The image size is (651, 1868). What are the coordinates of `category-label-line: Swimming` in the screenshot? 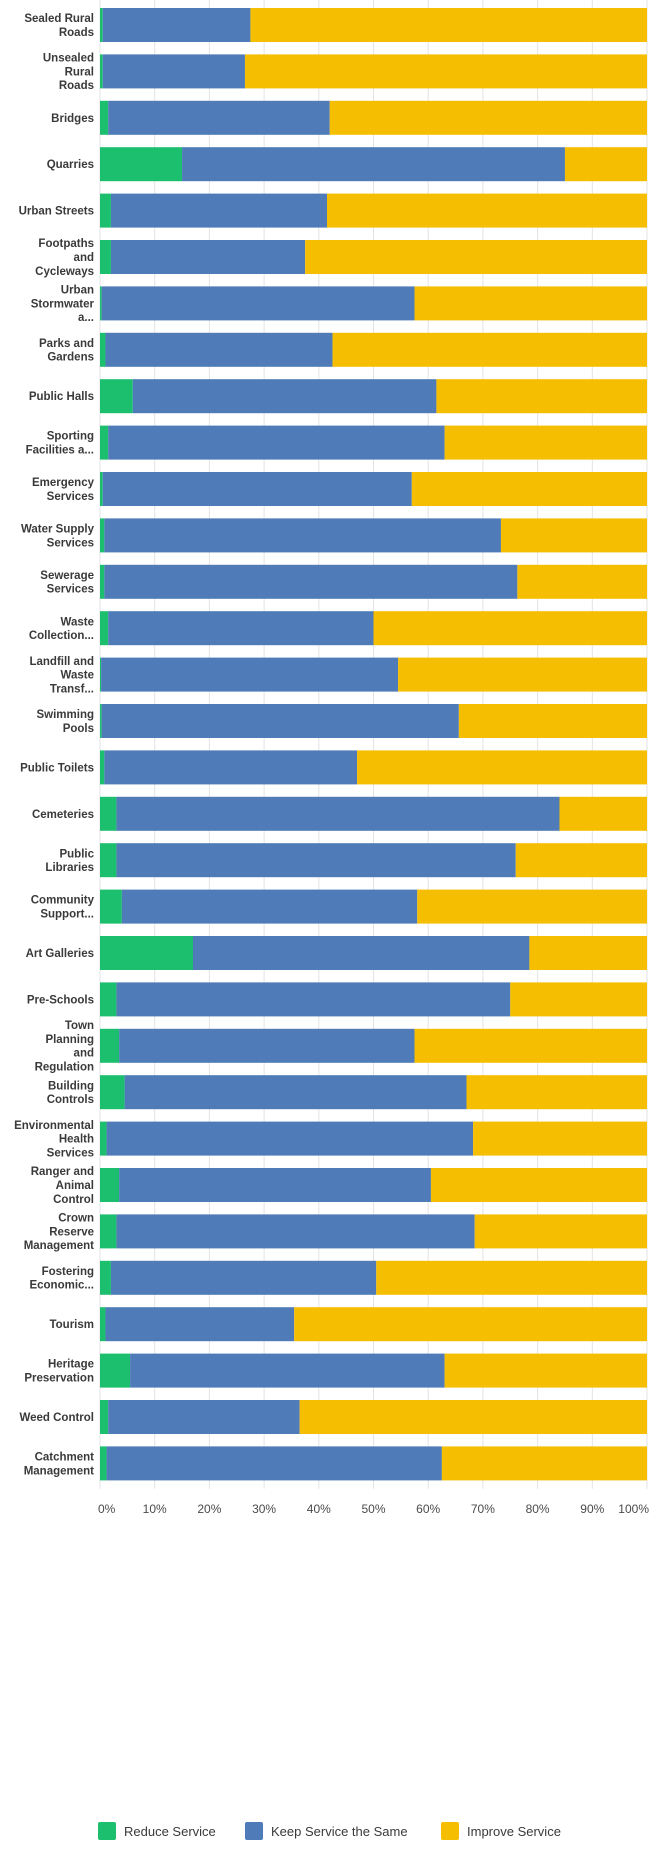 It's located at (65, 715).